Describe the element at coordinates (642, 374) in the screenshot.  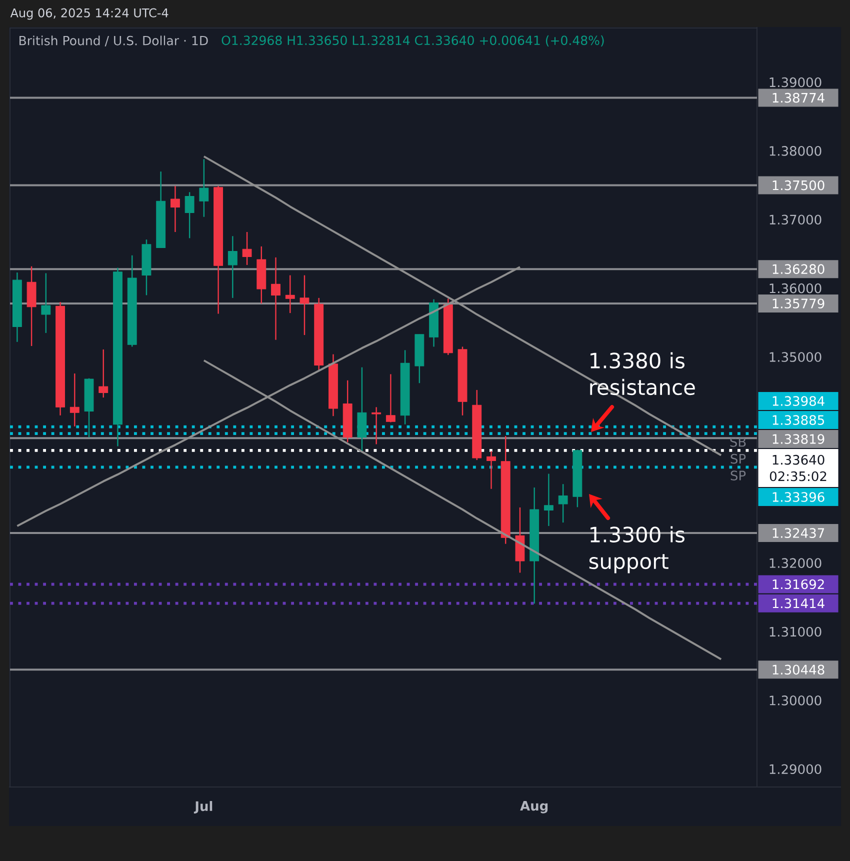
I see `annotation: 1.3380 is resistance` at that location.